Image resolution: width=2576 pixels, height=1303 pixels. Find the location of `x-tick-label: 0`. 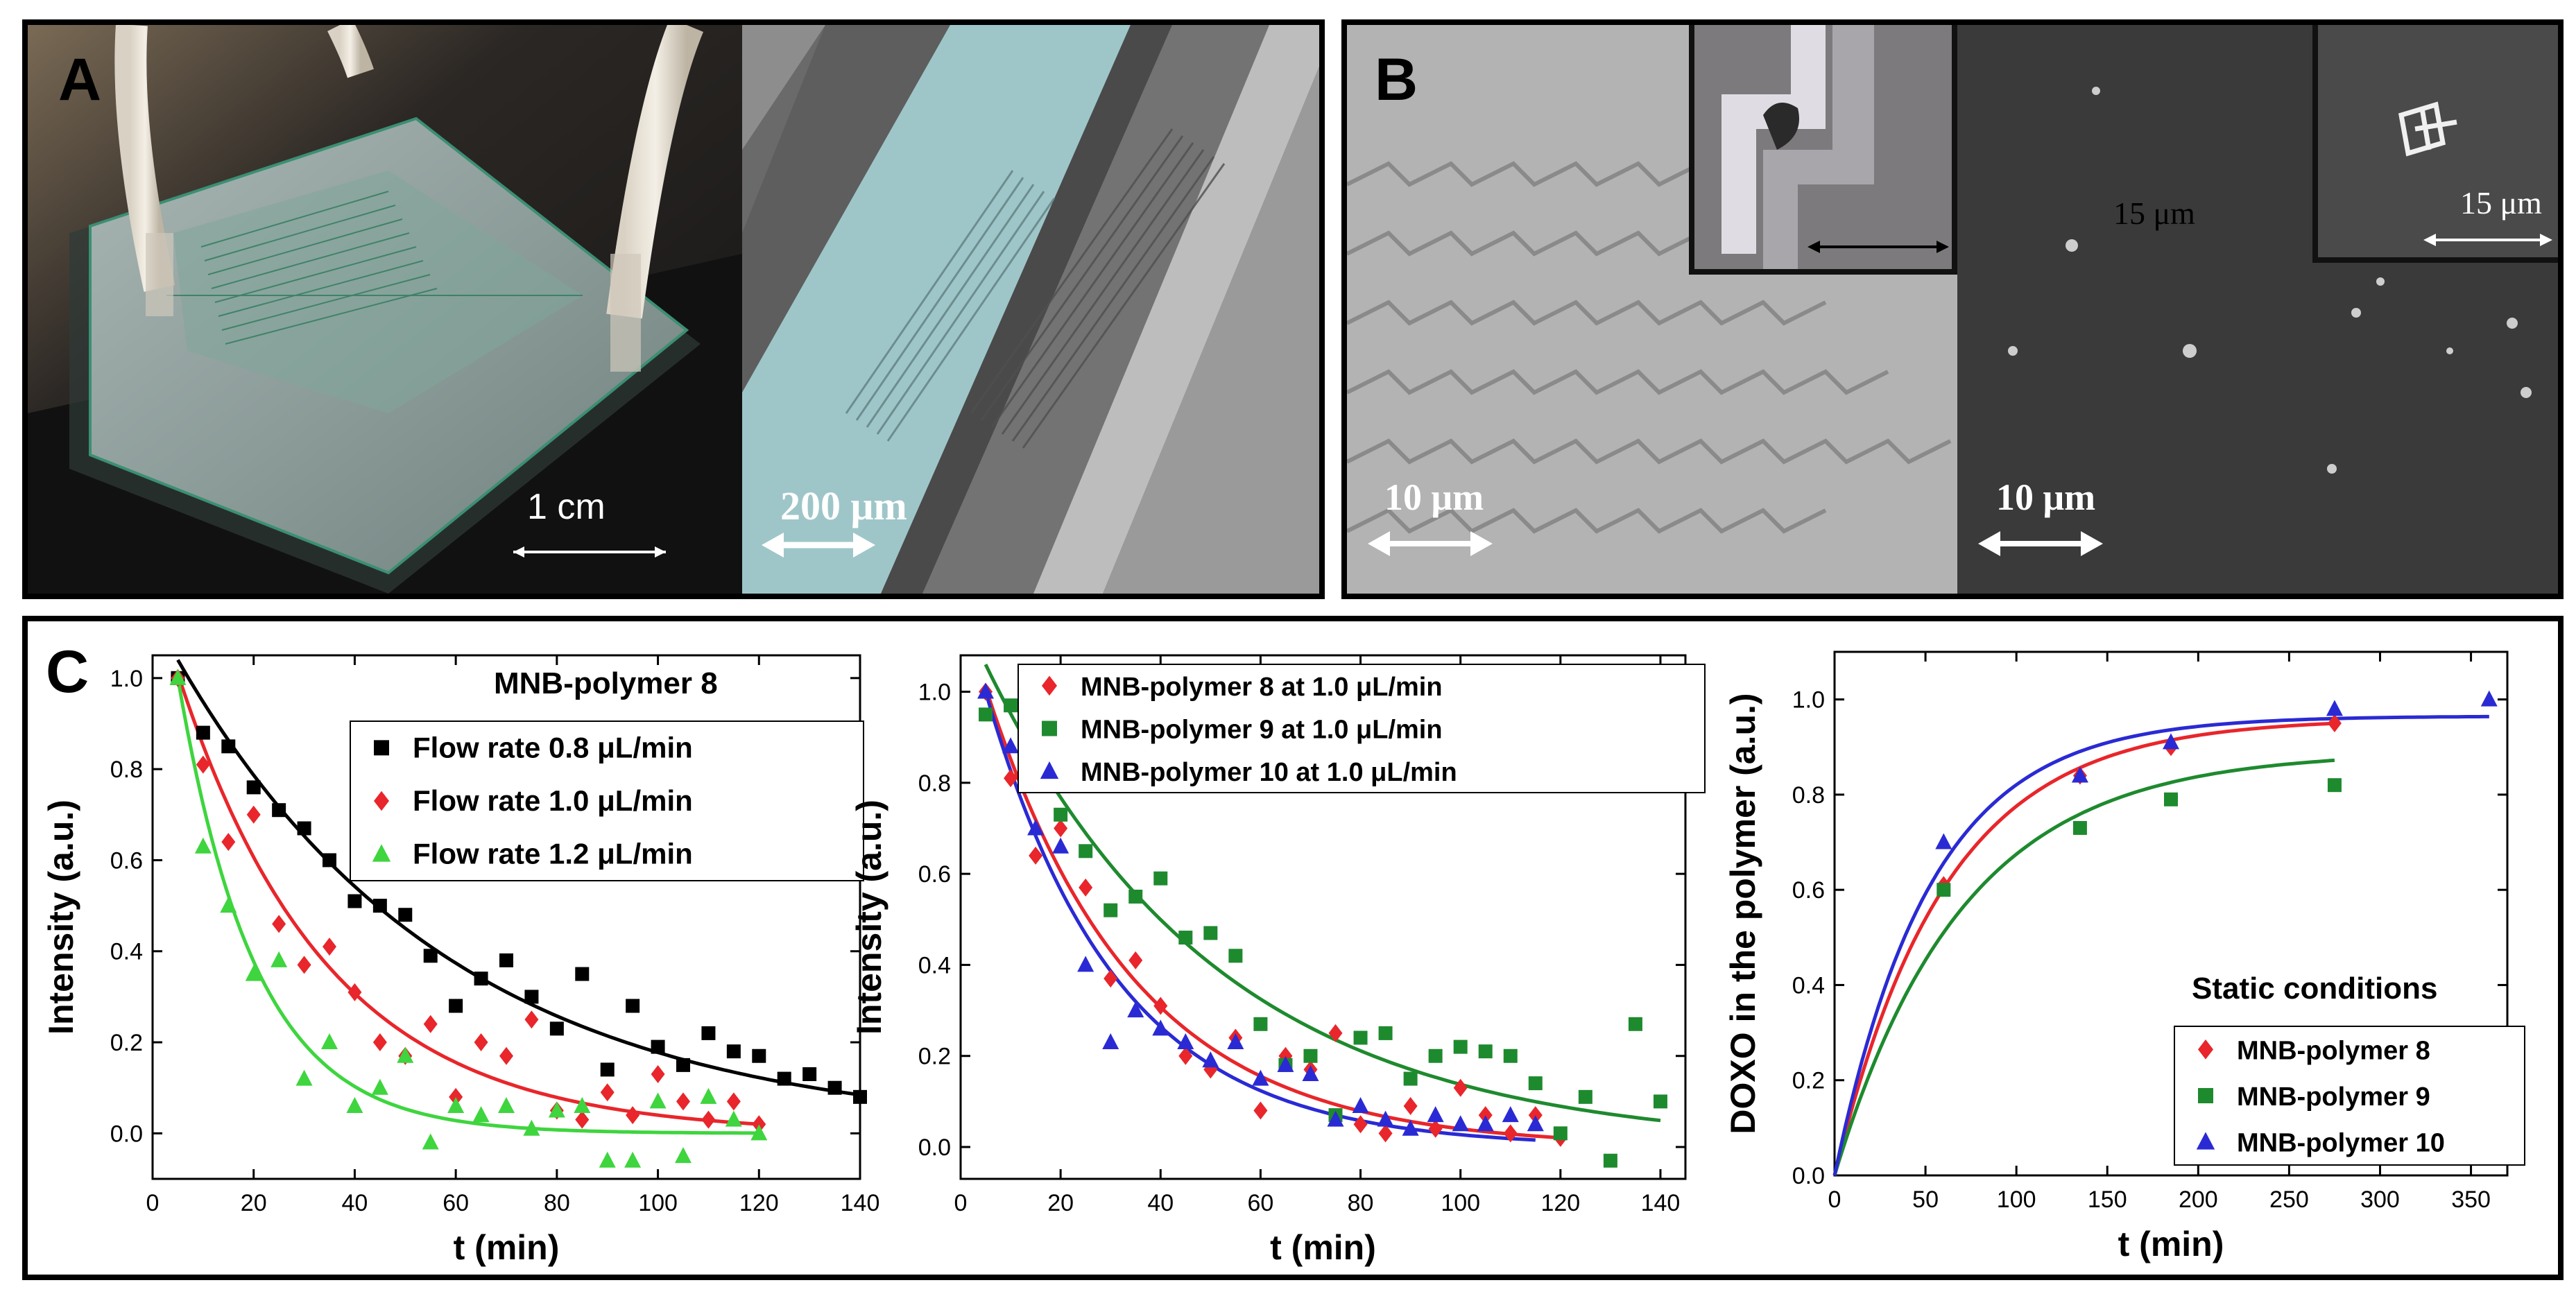

x-tick-label: 0 is located at coordinates (1834, 1199).